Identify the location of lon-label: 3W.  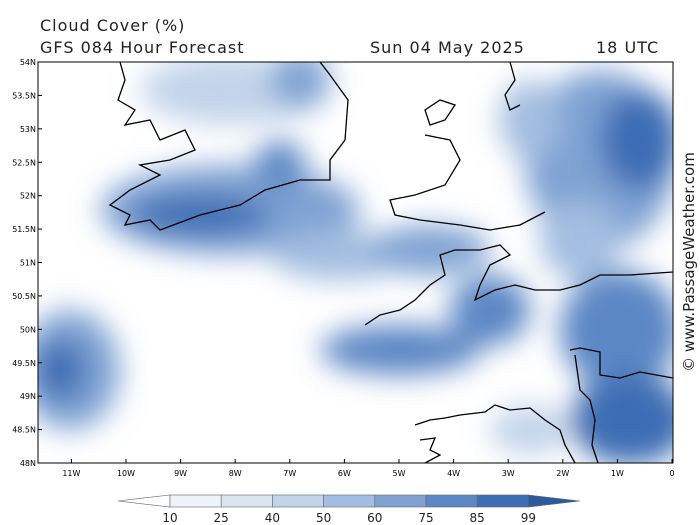
(508, 473).